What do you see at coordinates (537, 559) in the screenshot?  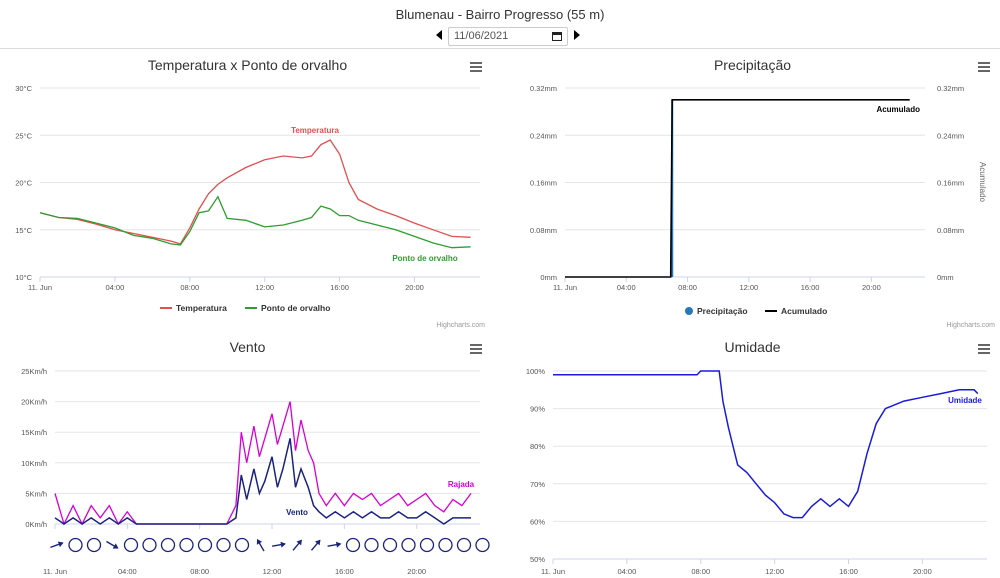 I see `y-tick-label: 50%` at bounding box center [537, 559].